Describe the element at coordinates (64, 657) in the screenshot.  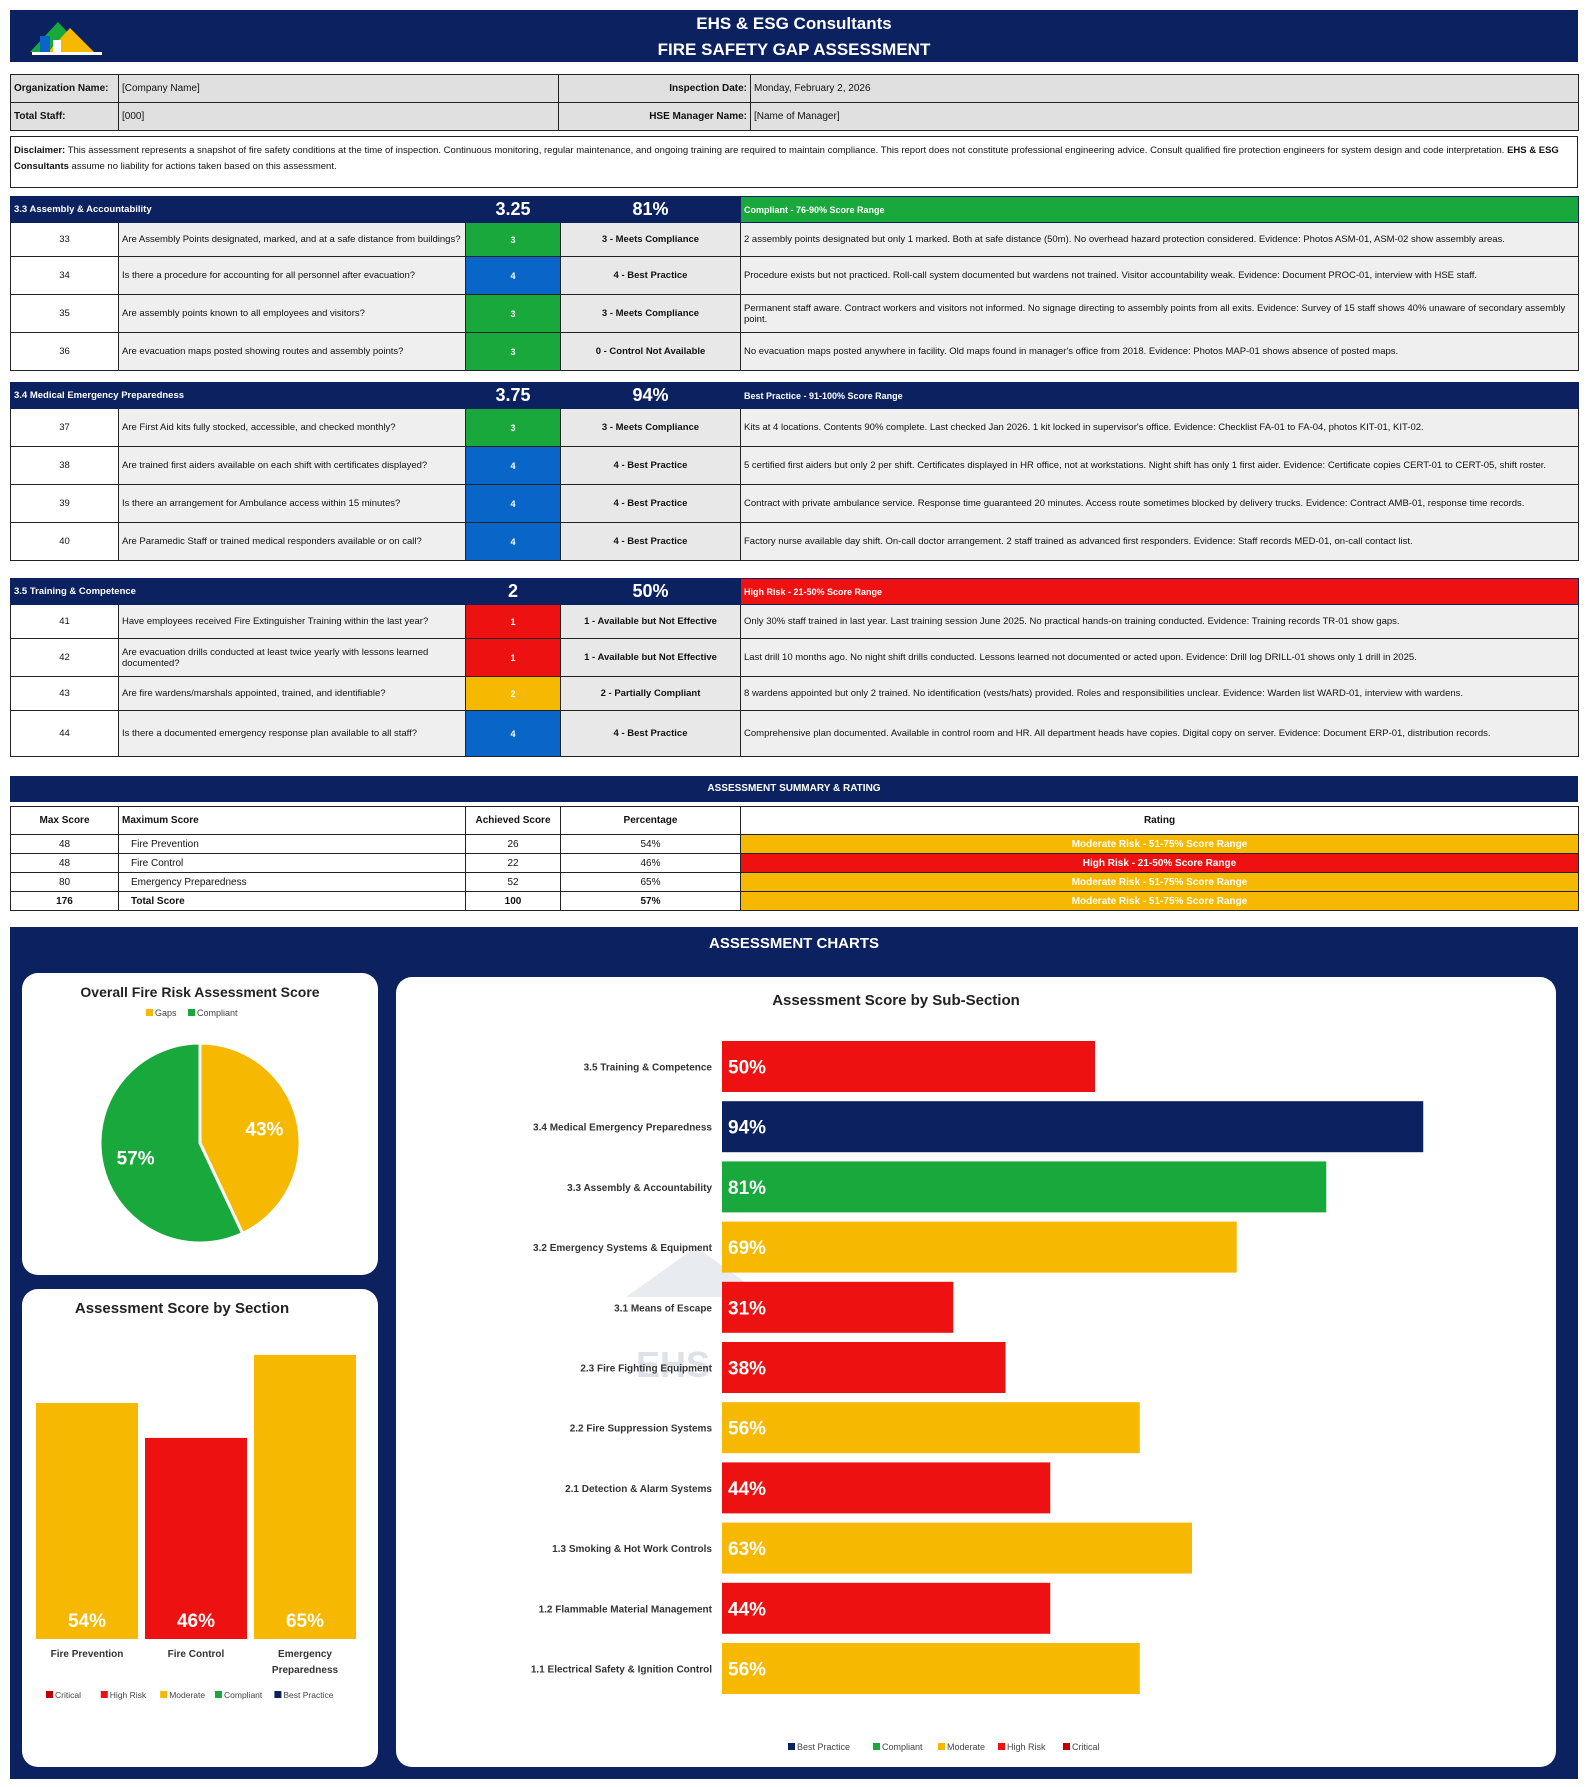
I see `question-number: 42` at that location.